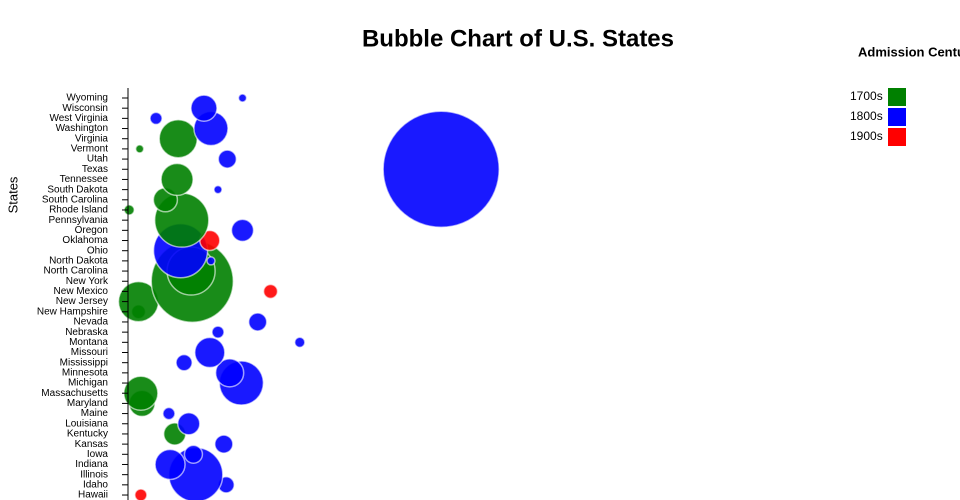  I want to click on y-tick-label: Utah, so click(97, 159).